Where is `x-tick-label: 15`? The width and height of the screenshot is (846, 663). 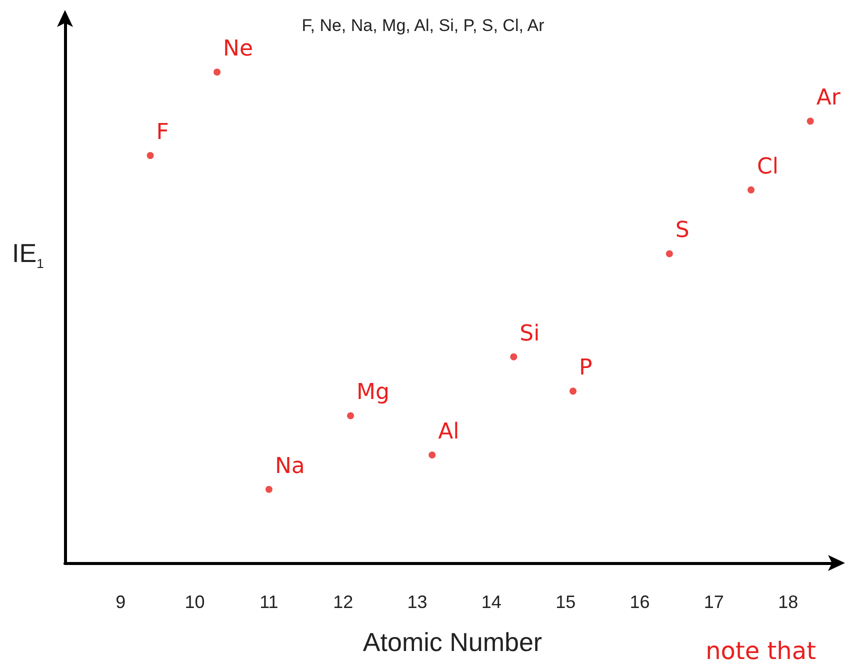
x-tick-label: 15 is located at coordinates (566, 602).